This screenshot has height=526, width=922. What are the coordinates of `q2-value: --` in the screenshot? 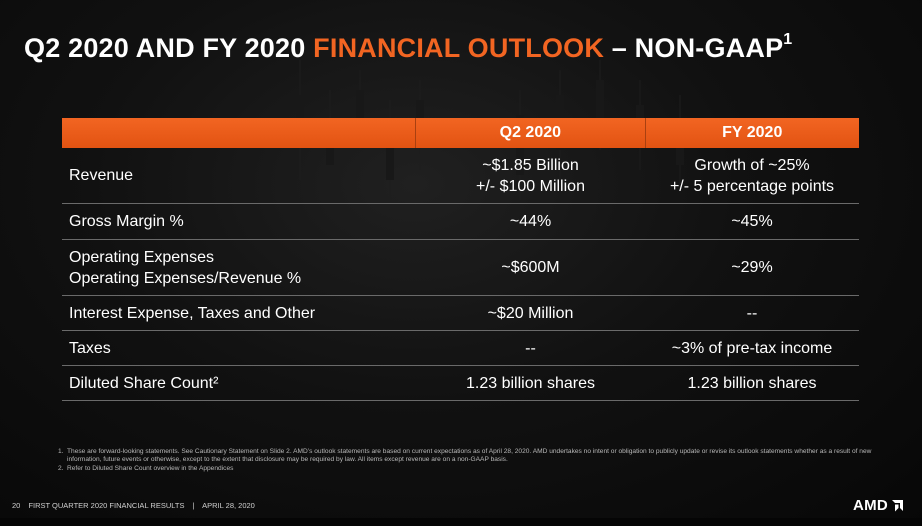 It's located at (530, 348).